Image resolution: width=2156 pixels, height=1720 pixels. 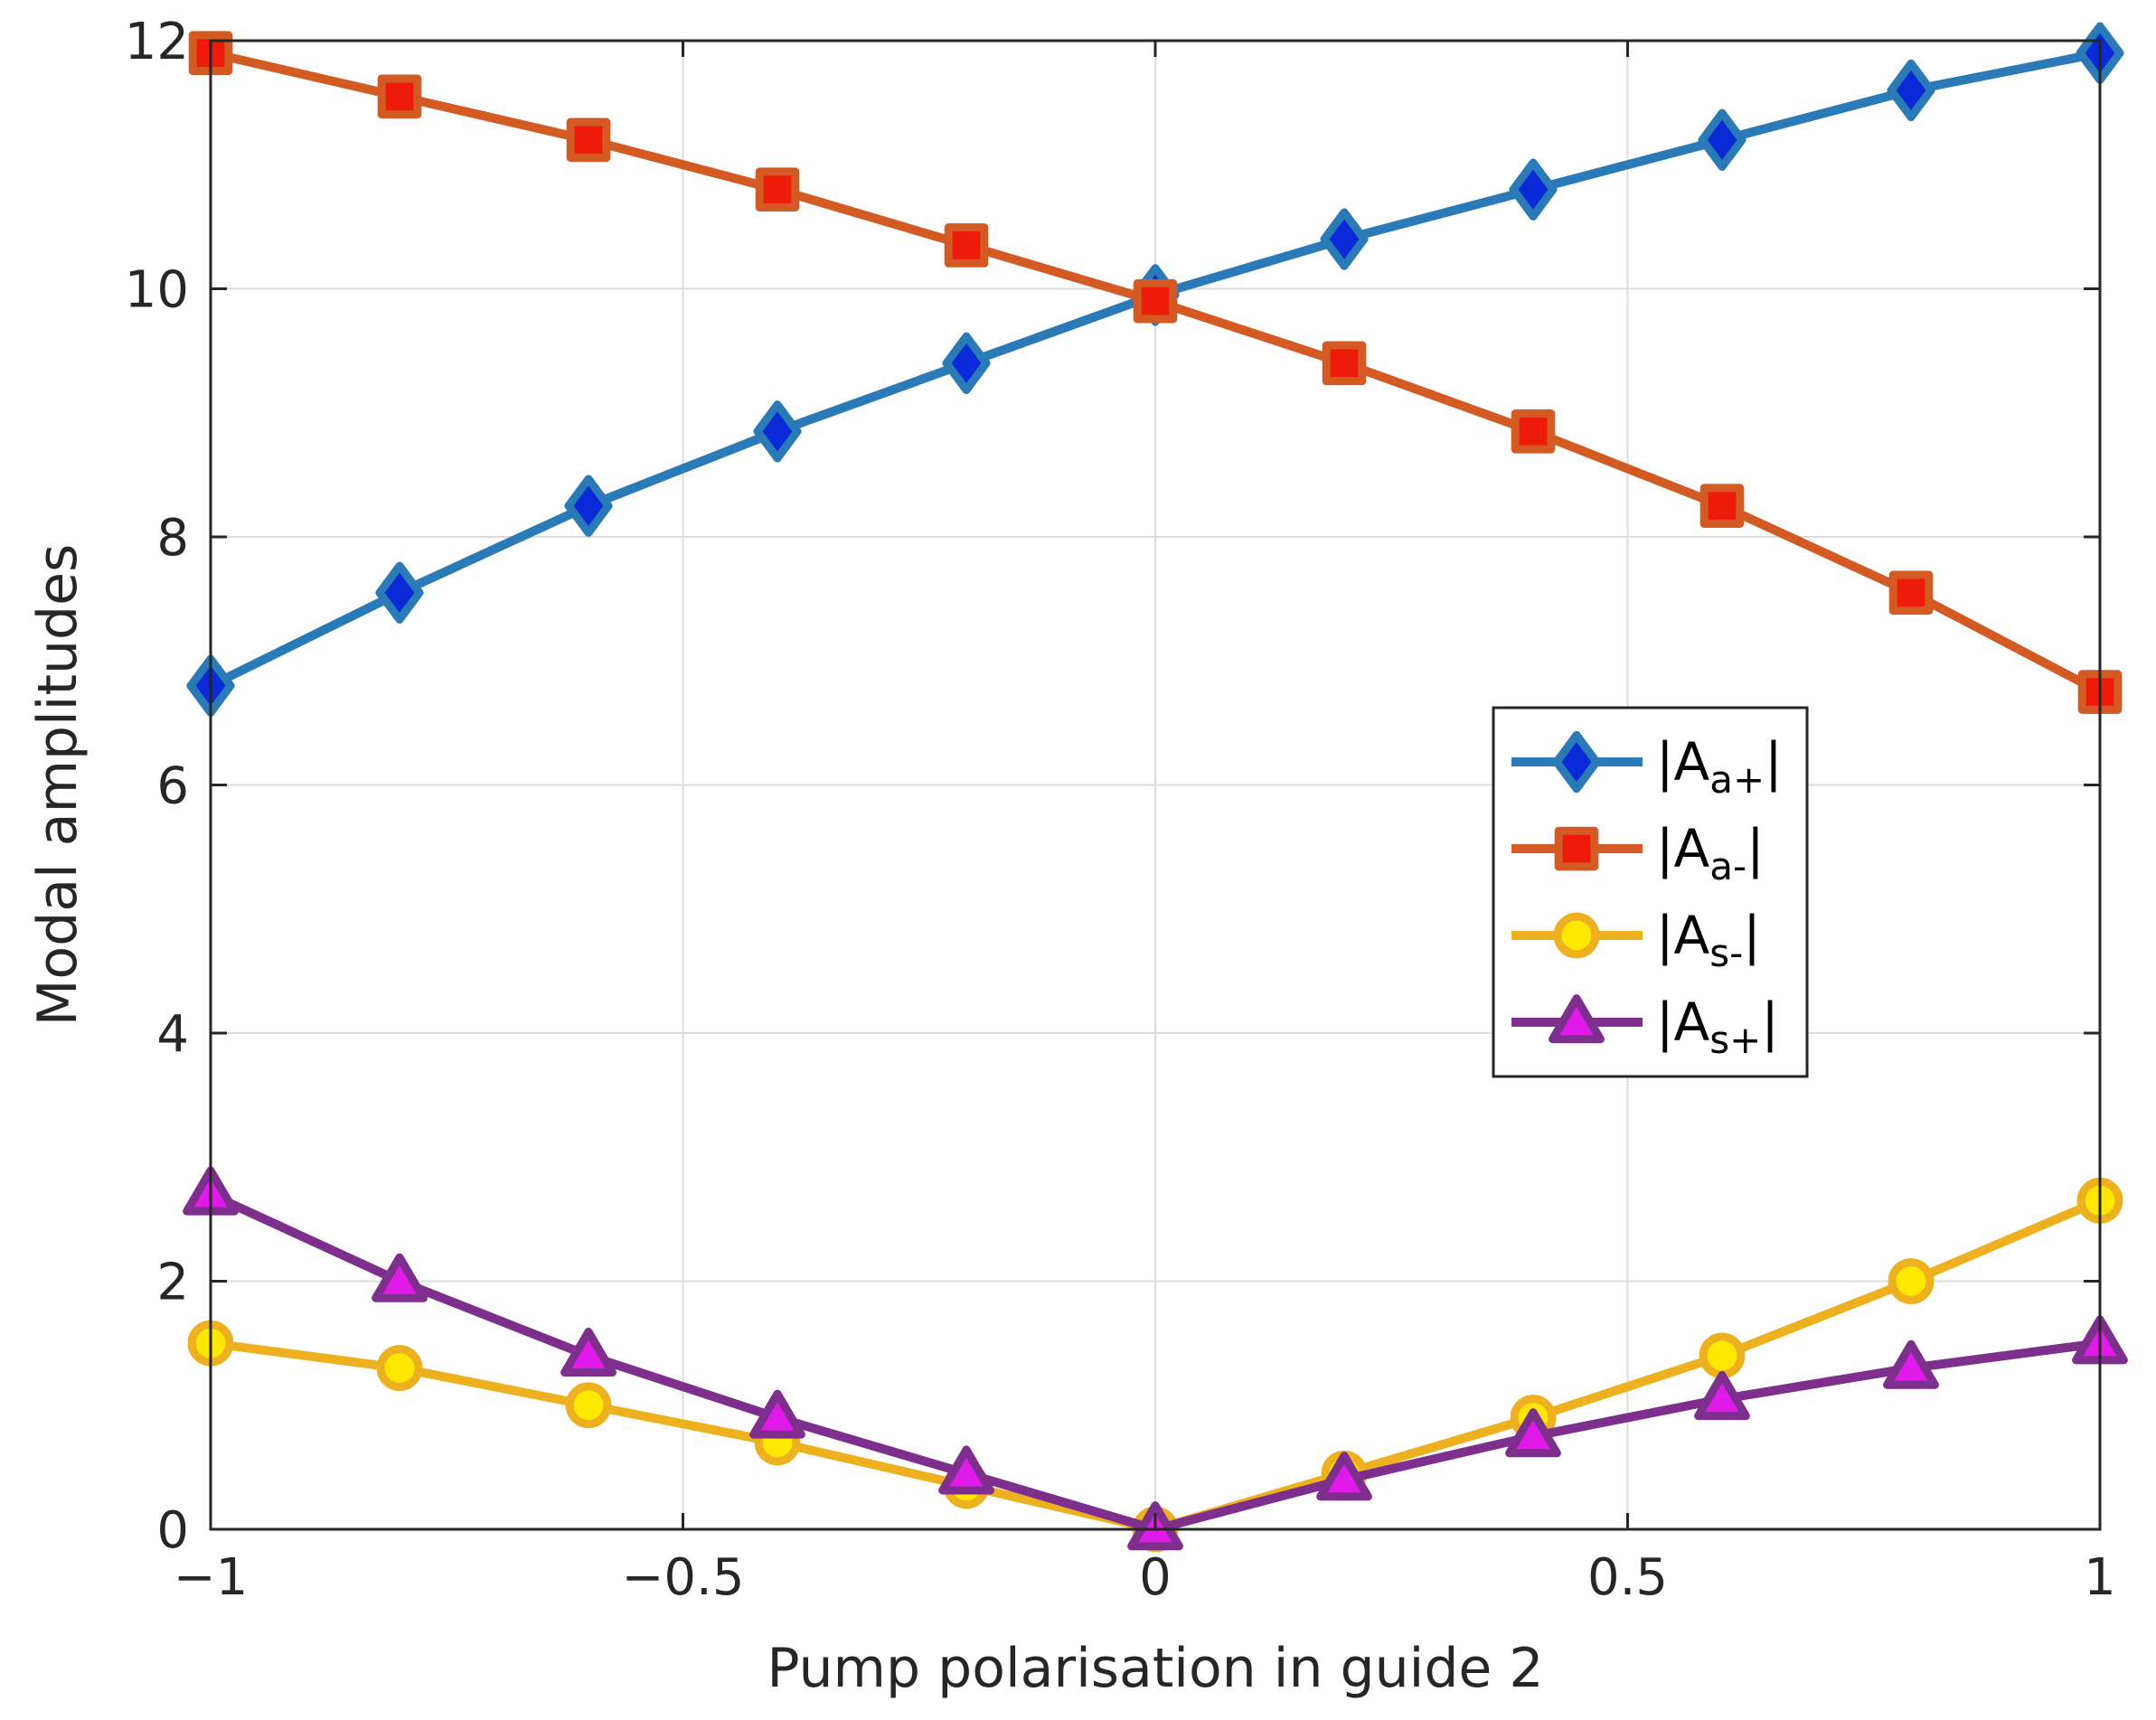 I want to click on legend-label: |Aa-|, so click(x=1710, y=853).